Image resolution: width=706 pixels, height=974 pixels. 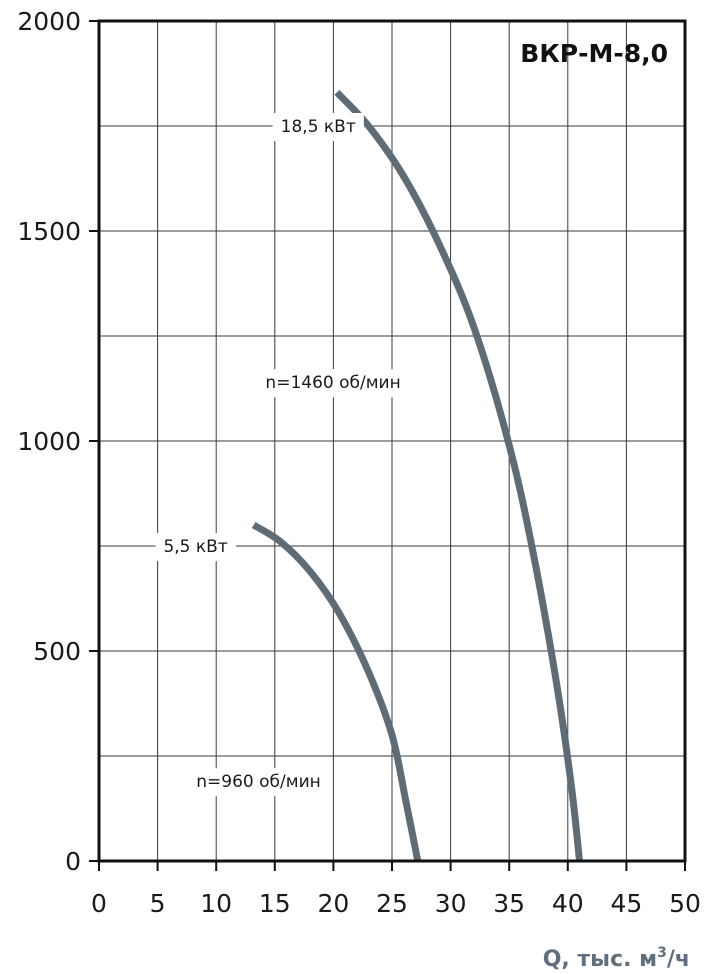 I want to click on annotation-label: 18,5 кВт, so click(x=318, y=127).